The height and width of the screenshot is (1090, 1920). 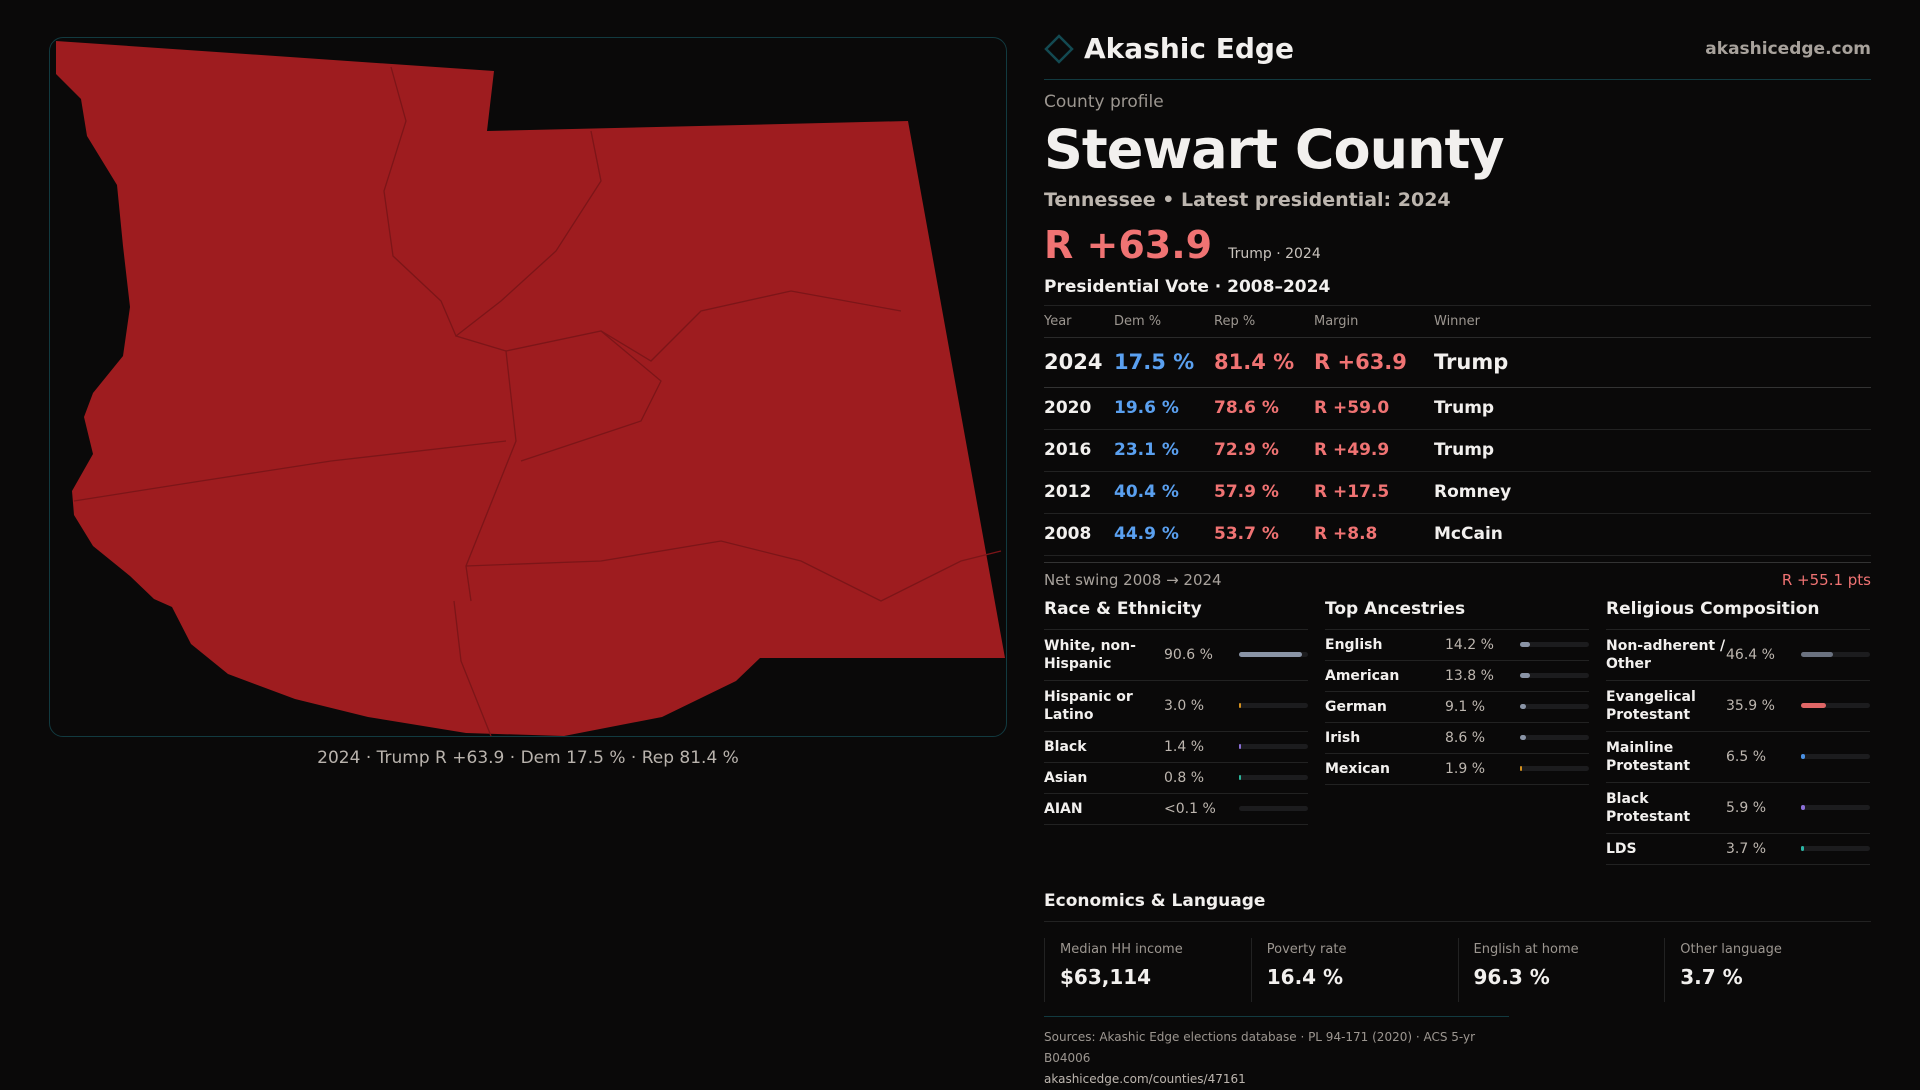 I want to click on econ-card: Median HH income $63,114, so click(x=1147, y=969).